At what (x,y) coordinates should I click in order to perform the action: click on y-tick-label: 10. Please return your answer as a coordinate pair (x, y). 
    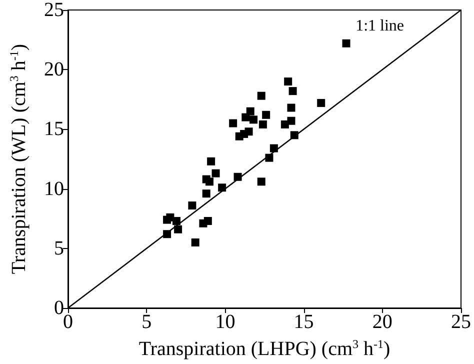
    Looking at the image, I should click on (54, 189).